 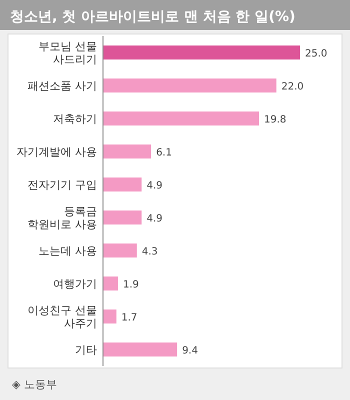 What do you see at coordinates (292, 87) in the screenshot?
I see `data-label: 22.0` at bounding box center [292, 87].